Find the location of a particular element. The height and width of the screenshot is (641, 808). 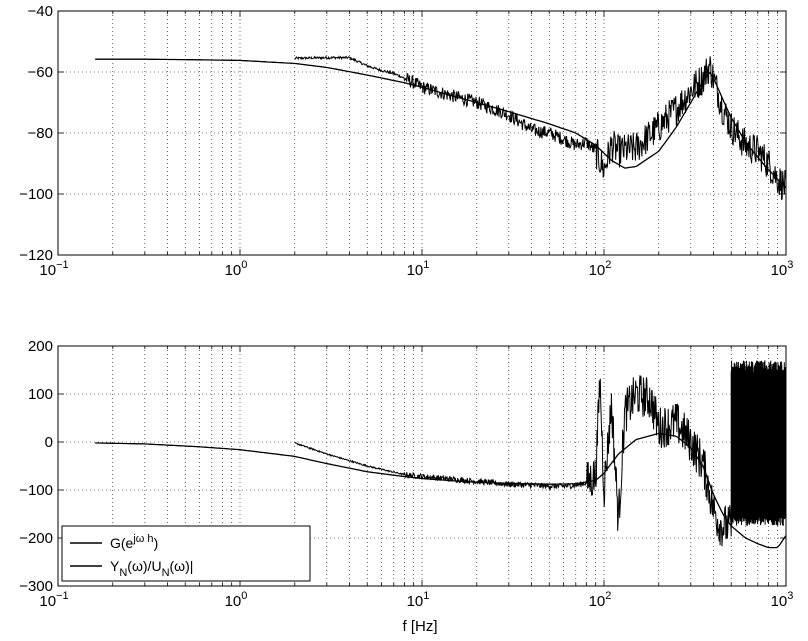

y-tick-label: −40 is located at coordinates (40, 11).